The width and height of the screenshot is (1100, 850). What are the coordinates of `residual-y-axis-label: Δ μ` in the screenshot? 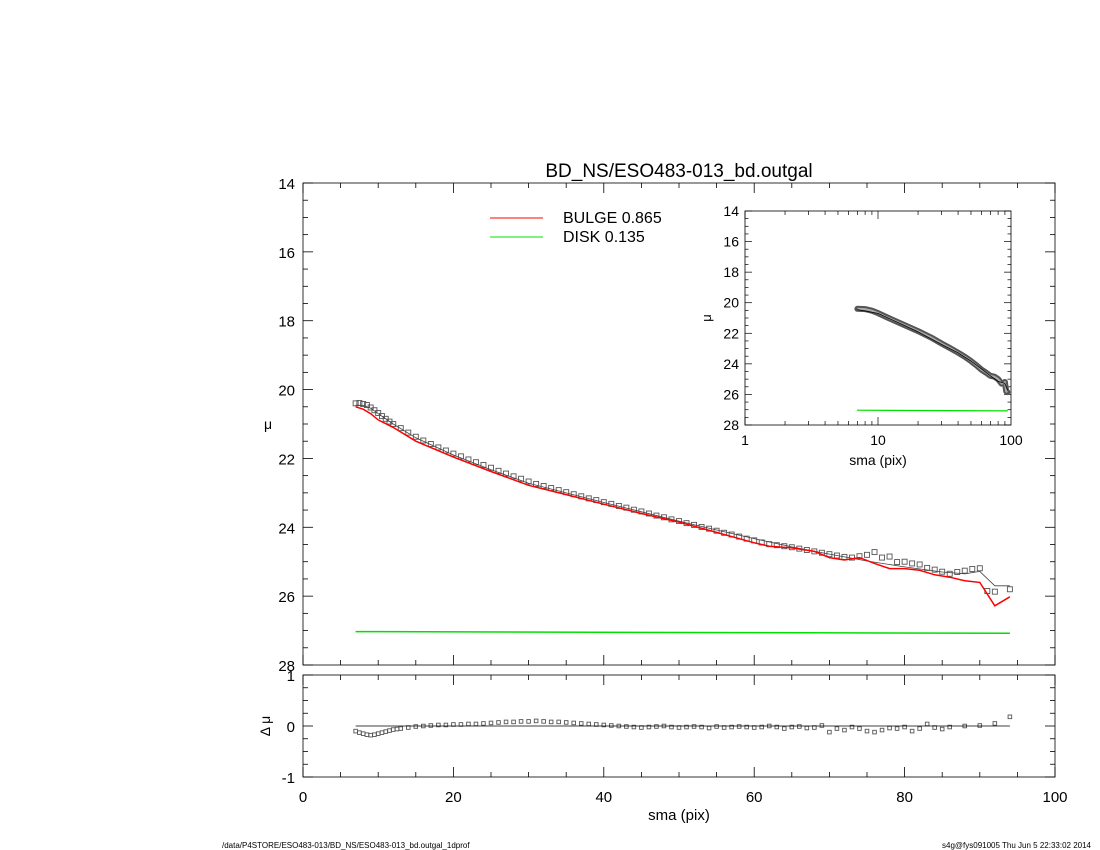 It's located at (265, 726).